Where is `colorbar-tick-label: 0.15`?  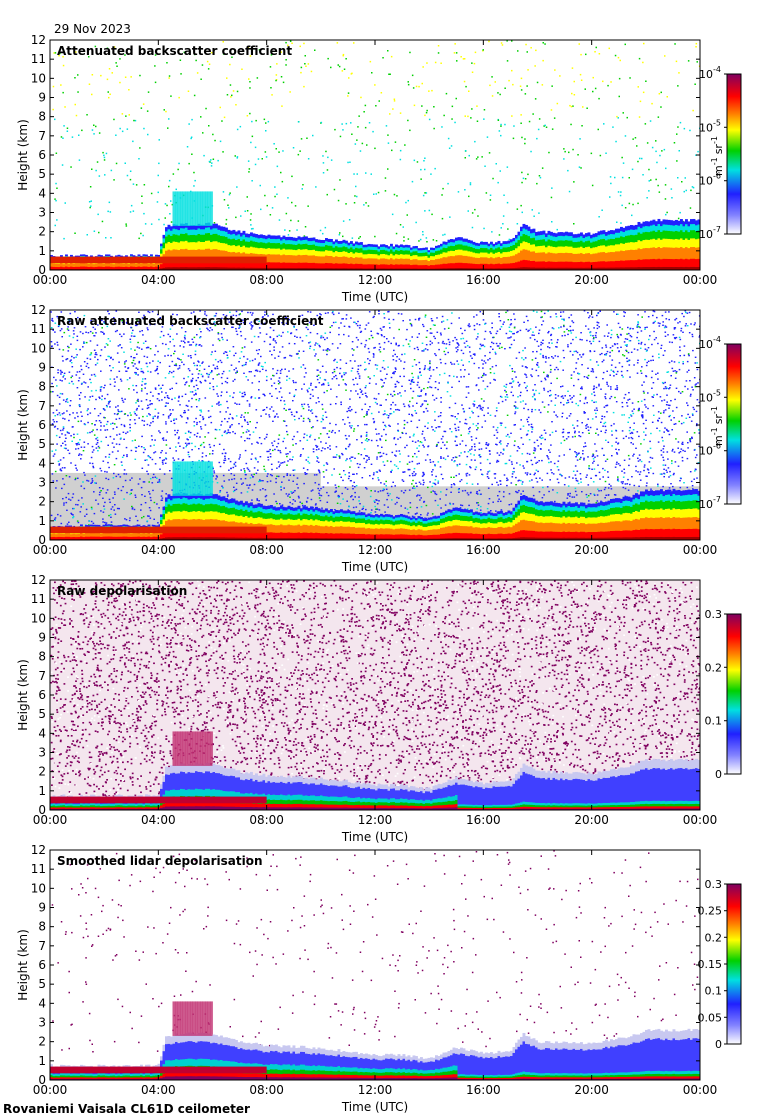 colorbar-tick-label: 0.15 is located at coordinates (710, 964).